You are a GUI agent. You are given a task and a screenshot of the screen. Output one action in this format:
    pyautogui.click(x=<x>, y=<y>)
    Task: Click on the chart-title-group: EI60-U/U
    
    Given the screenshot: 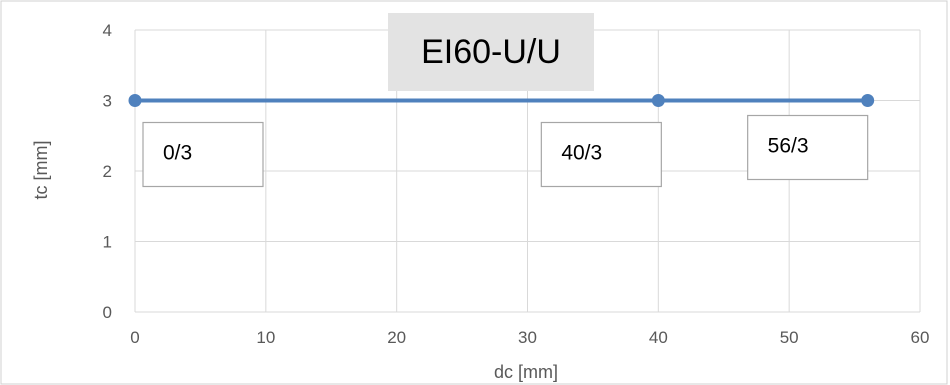 What is the action you would take?
    pyautogui.click(x=491, y=52)
    